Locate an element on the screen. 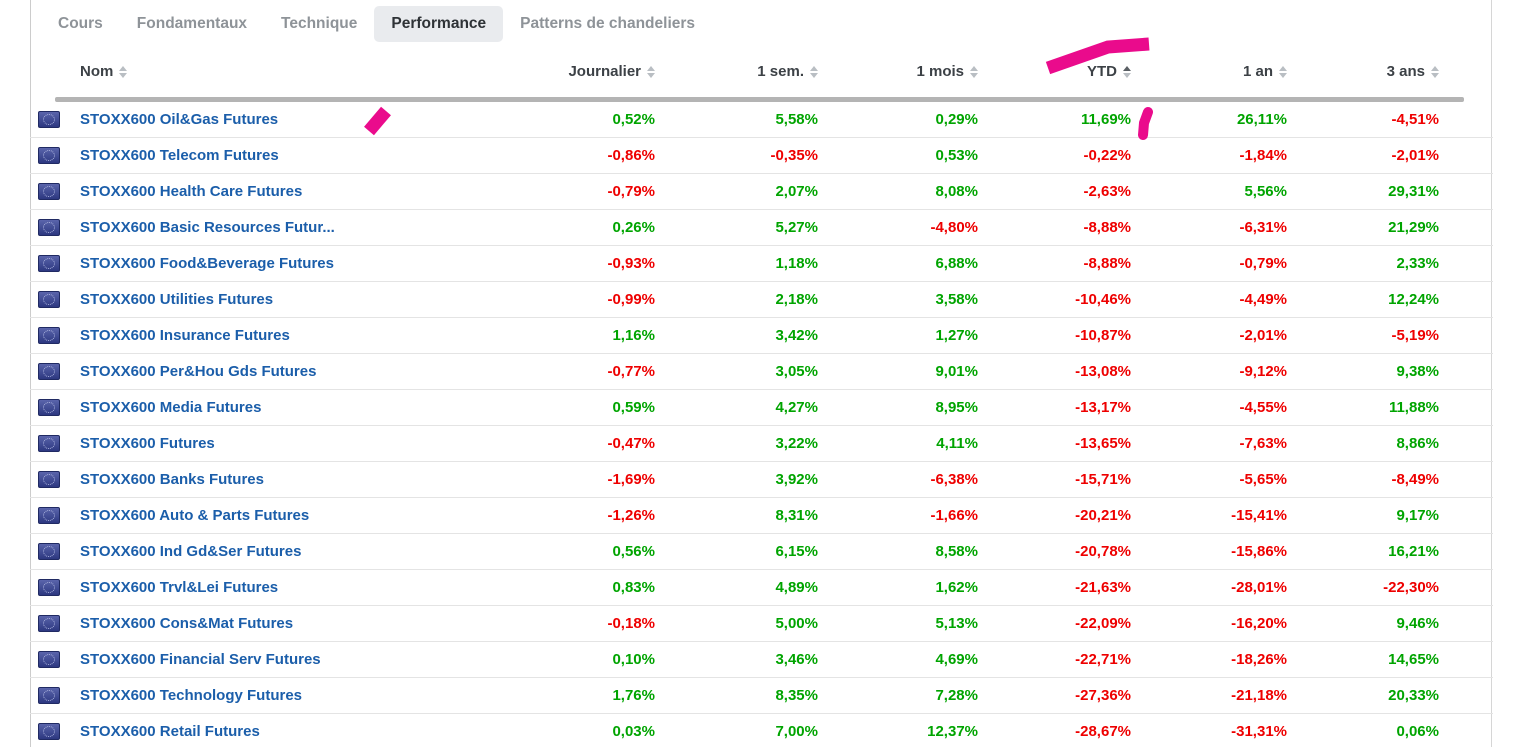 The height and width of the screenshot is (747, 1514). tab-performance: Performance is located at coordinates (439, 24).